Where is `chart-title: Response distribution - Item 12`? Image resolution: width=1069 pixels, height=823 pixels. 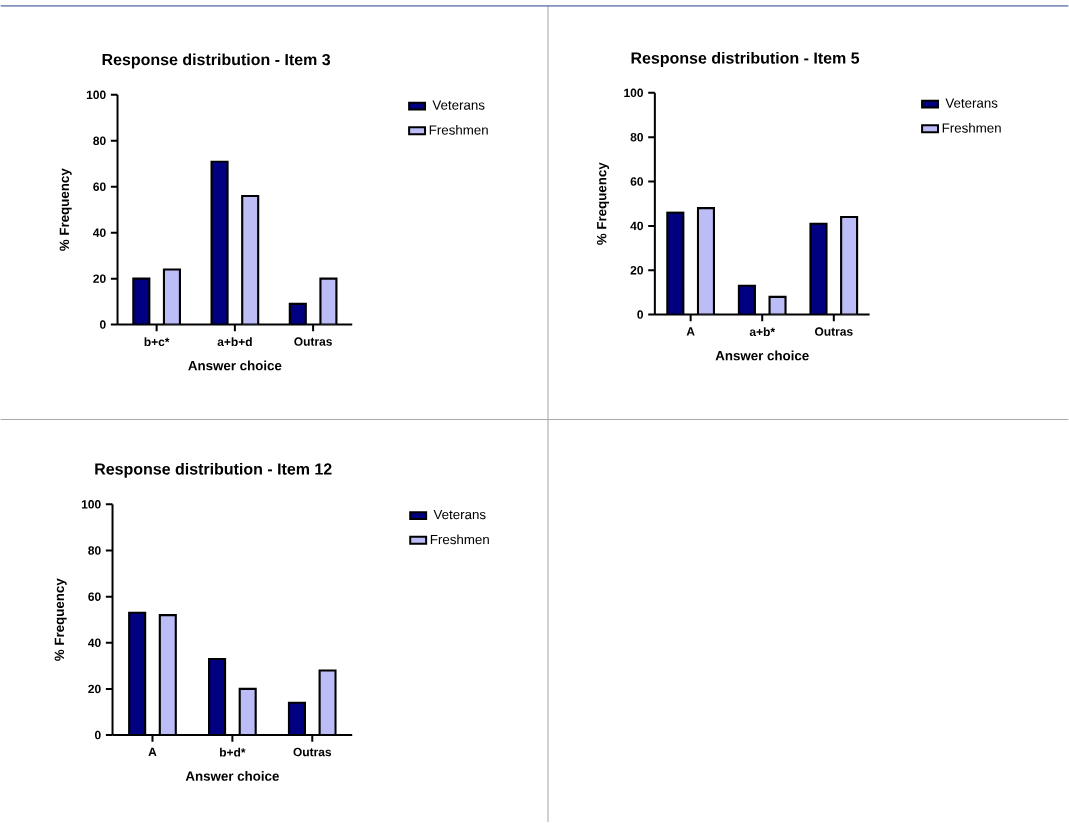
chart-title: Response distribution - Item 12 is located at coordinates (213, 471).